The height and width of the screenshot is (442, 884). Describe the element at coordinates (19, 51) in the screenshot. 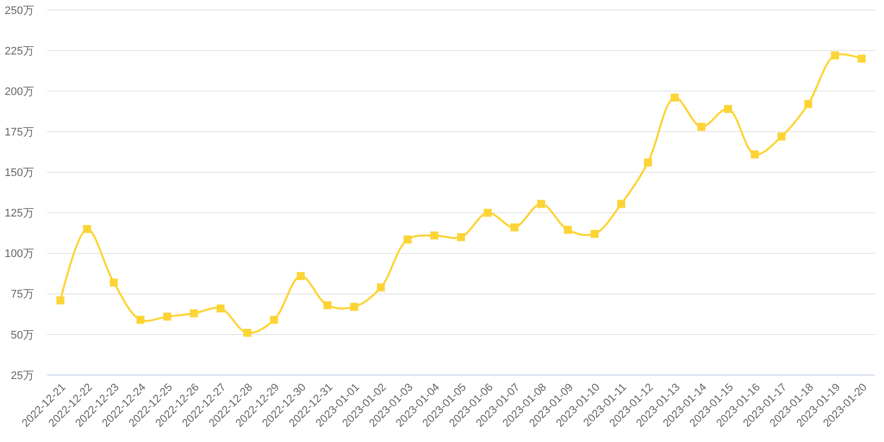

I see `y-tick-label: 225万` at that location.